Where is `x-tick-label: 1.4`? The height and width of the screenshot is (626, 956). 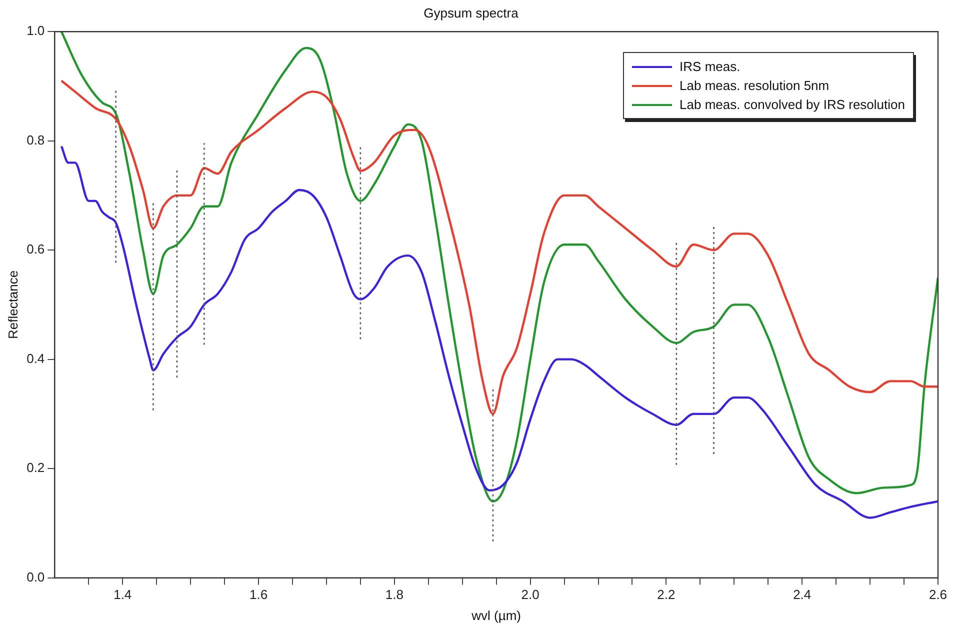 x-tick-label: 1.4 is located at coordinates (123, 594).